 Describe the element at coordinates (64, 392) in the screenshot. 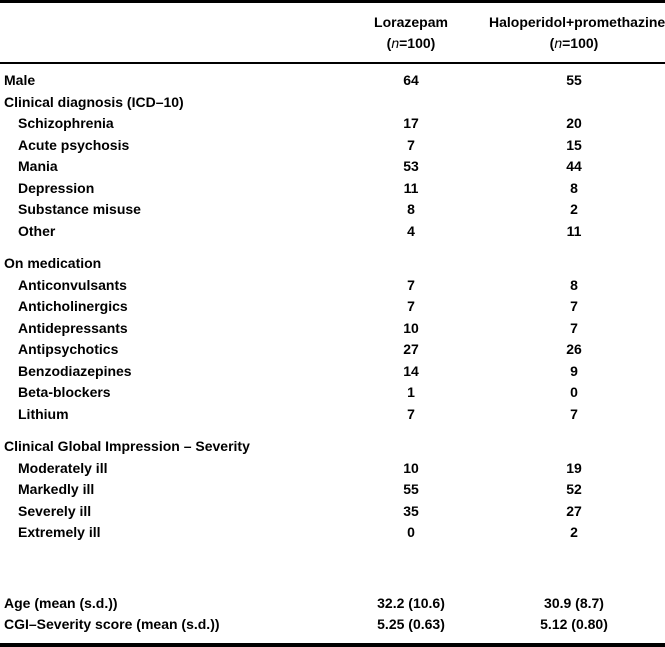

I see `row-label: Beta-blockers` at that location.